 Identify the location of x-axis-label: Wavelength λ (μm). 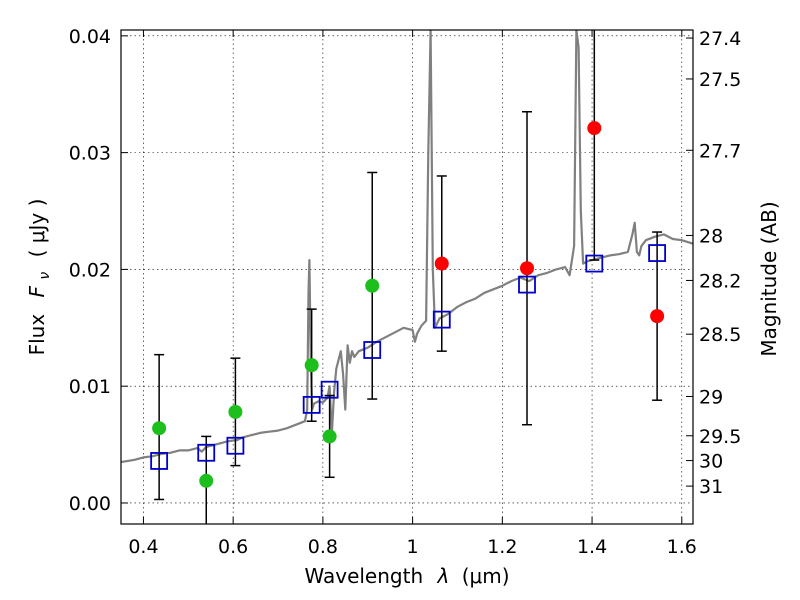
(406, 576).